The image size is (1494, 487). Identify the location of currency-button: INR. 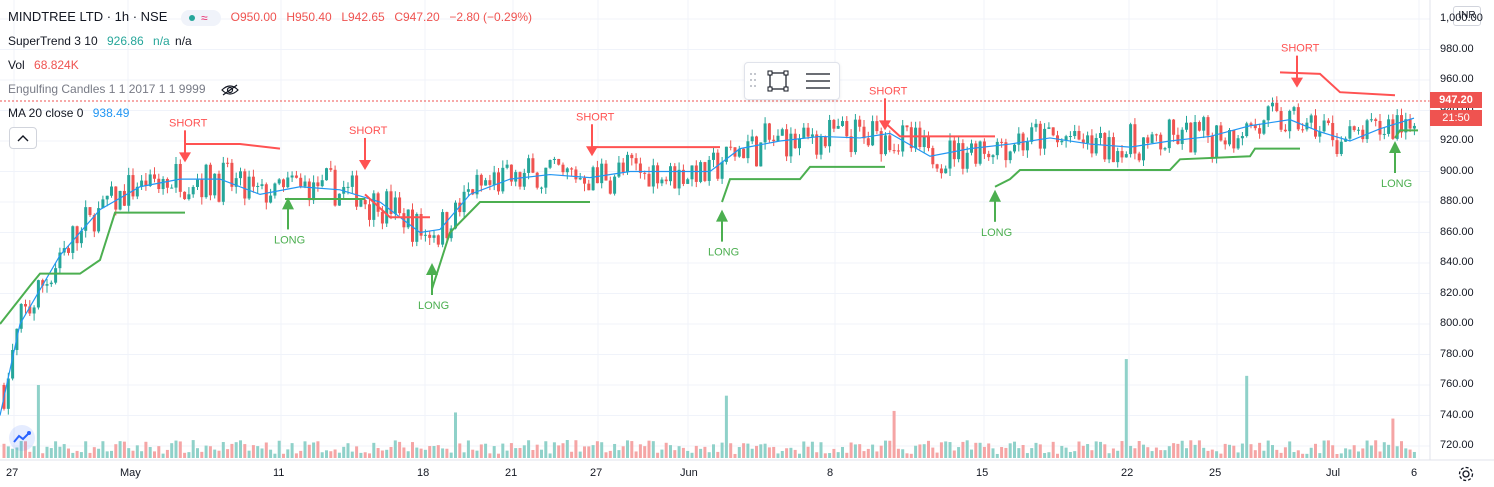
(1467, 16).